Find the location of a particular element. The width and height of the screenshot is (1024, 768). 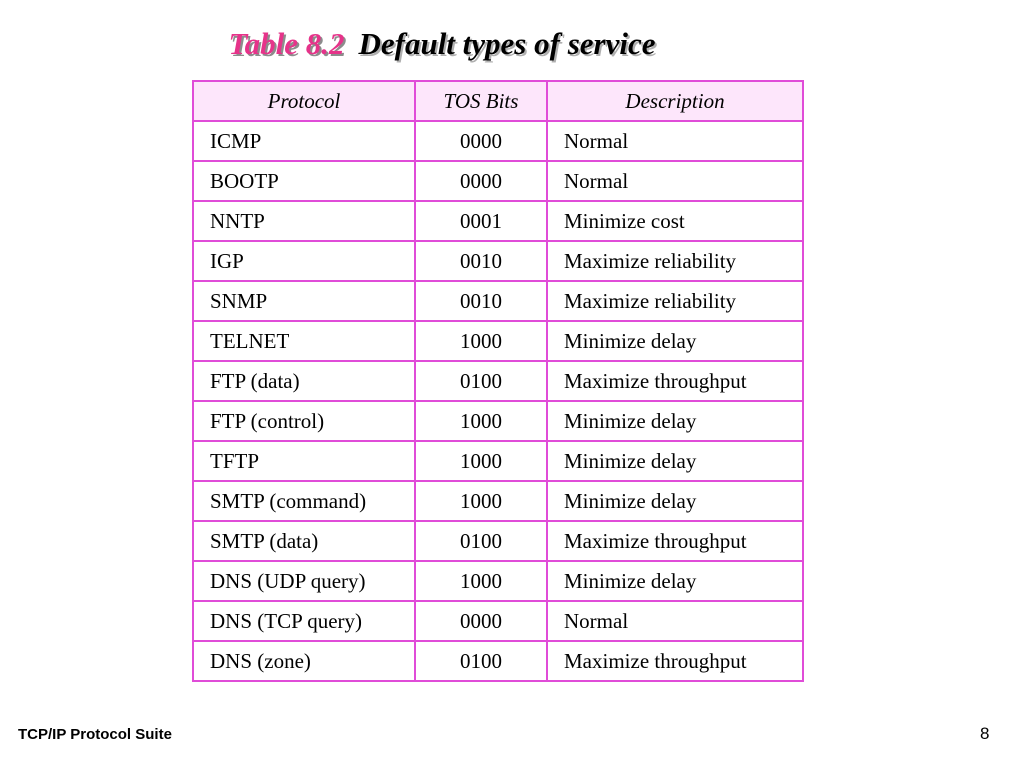

table-row: DNS (TCP query) 0000 Normal is located at coordinates (498, 621).